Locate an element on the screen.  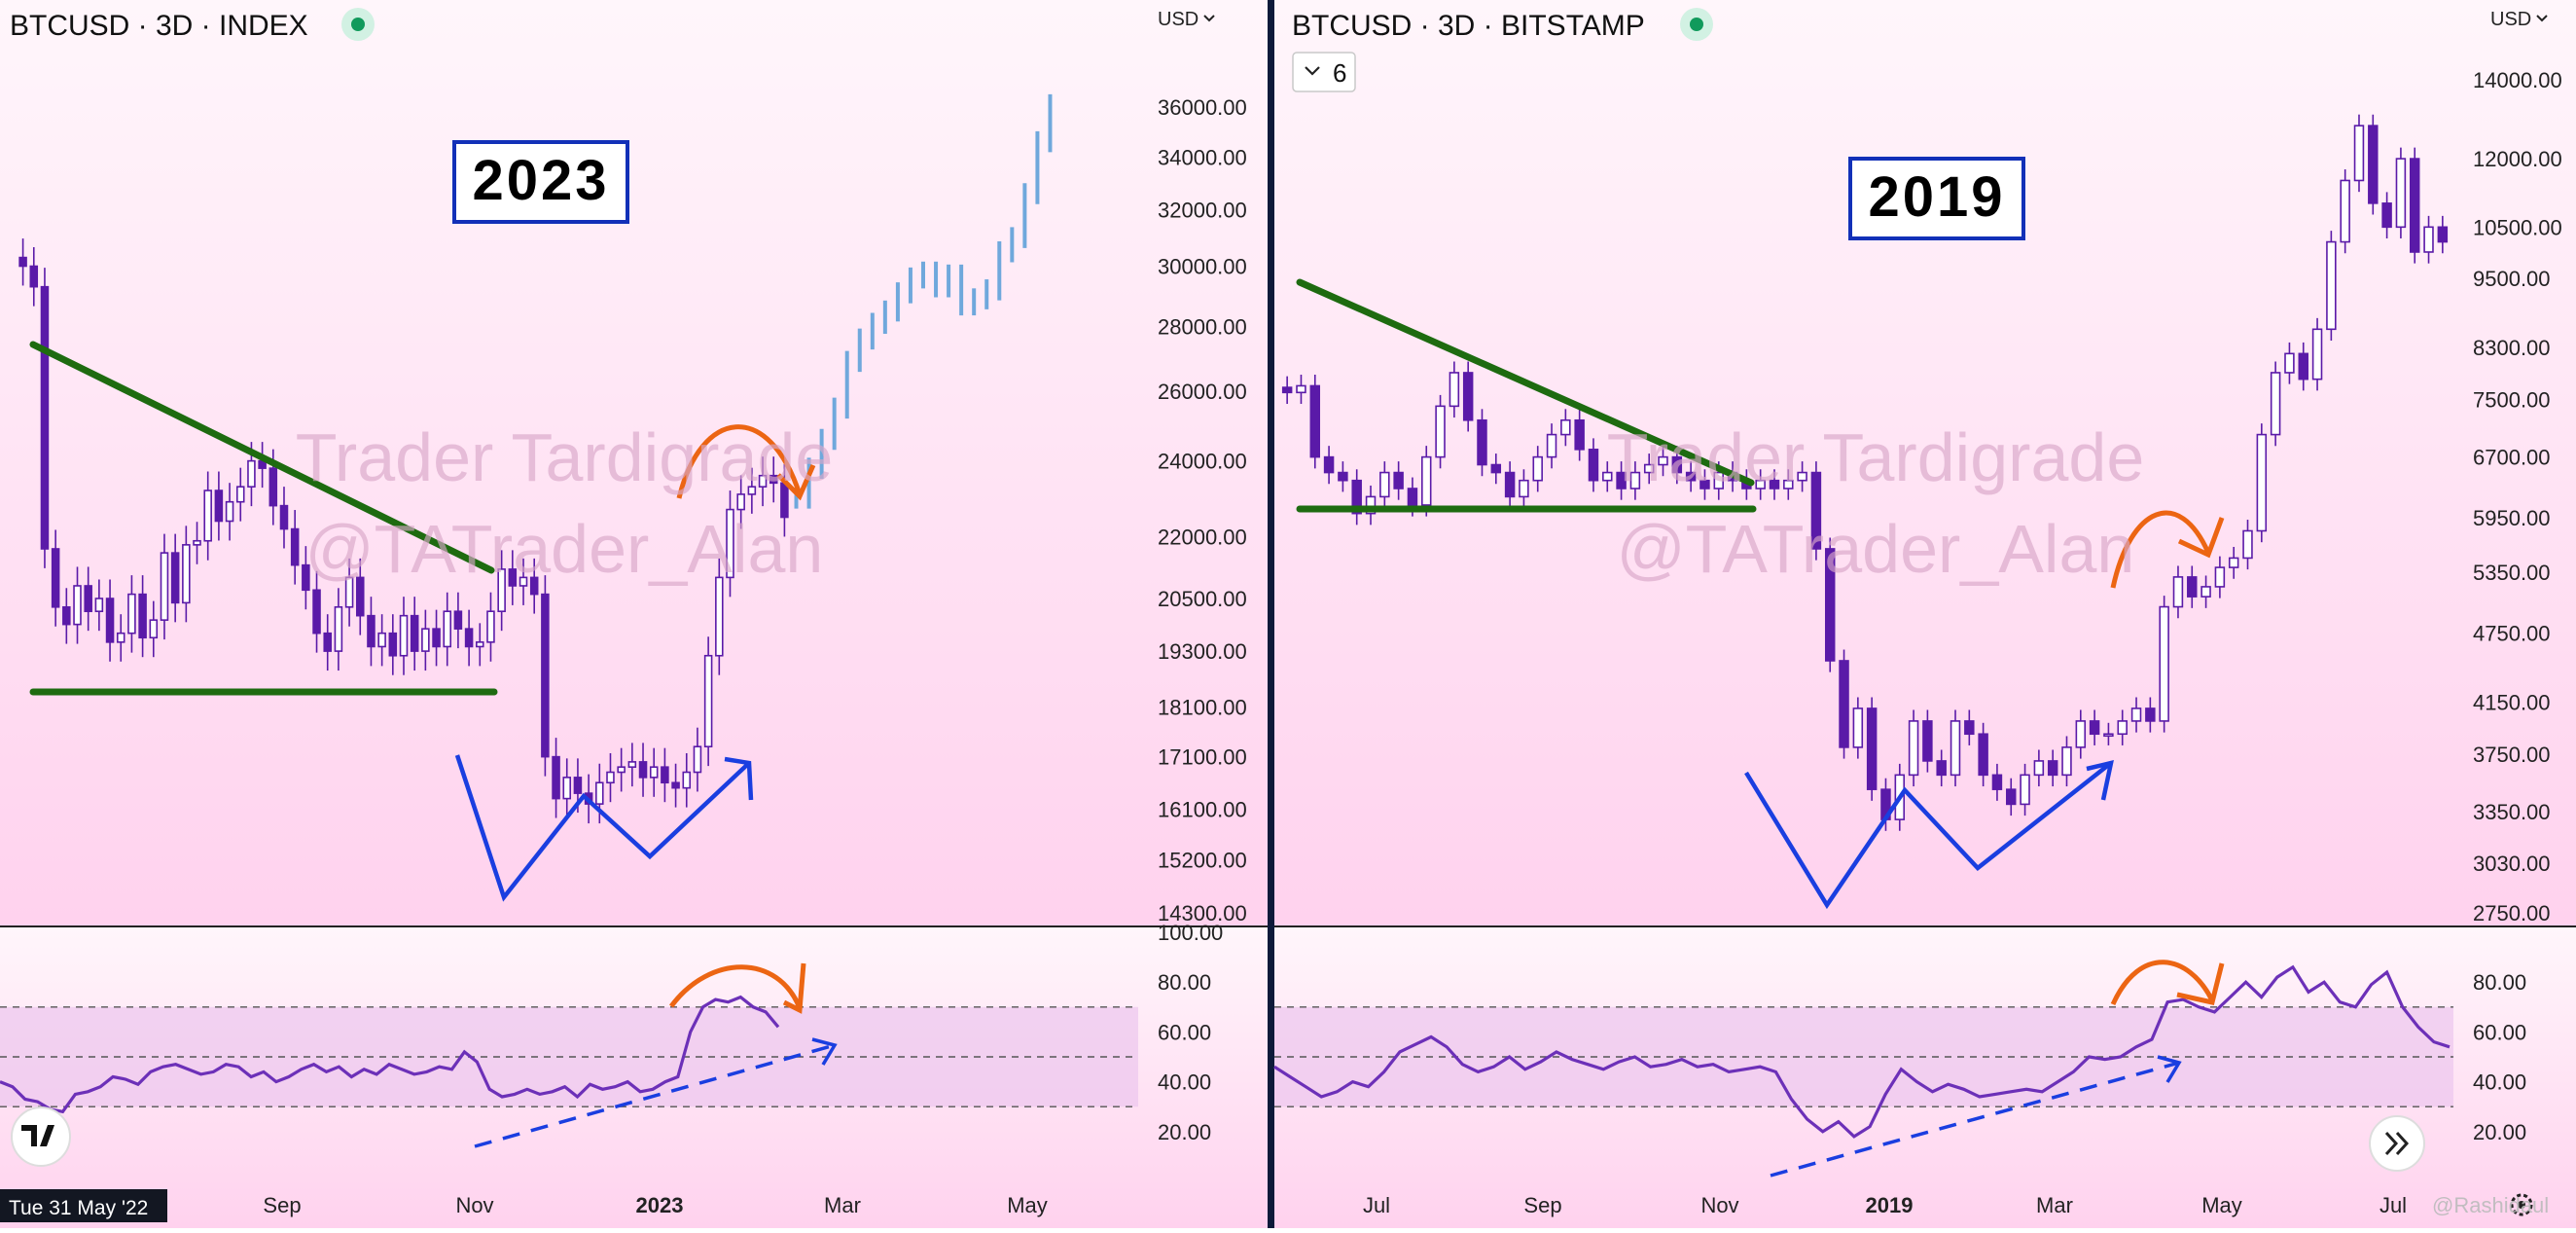
price-tick-label: 6700.00 is located at coordinates (2512, 458).